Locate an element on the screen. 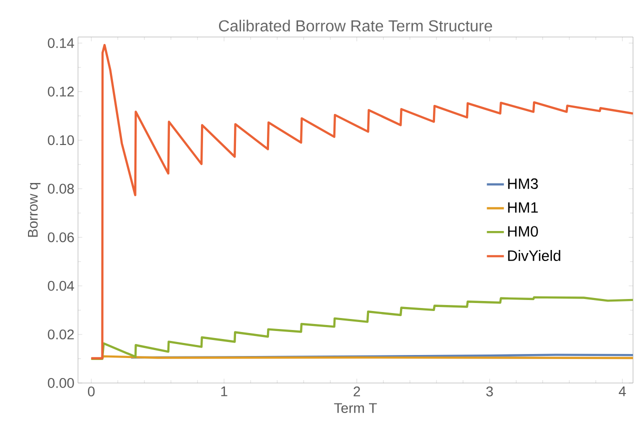 The height and width of the screenshot is (445, 634). y-tick-label: 0.10 is located at coordinates (61, 140).